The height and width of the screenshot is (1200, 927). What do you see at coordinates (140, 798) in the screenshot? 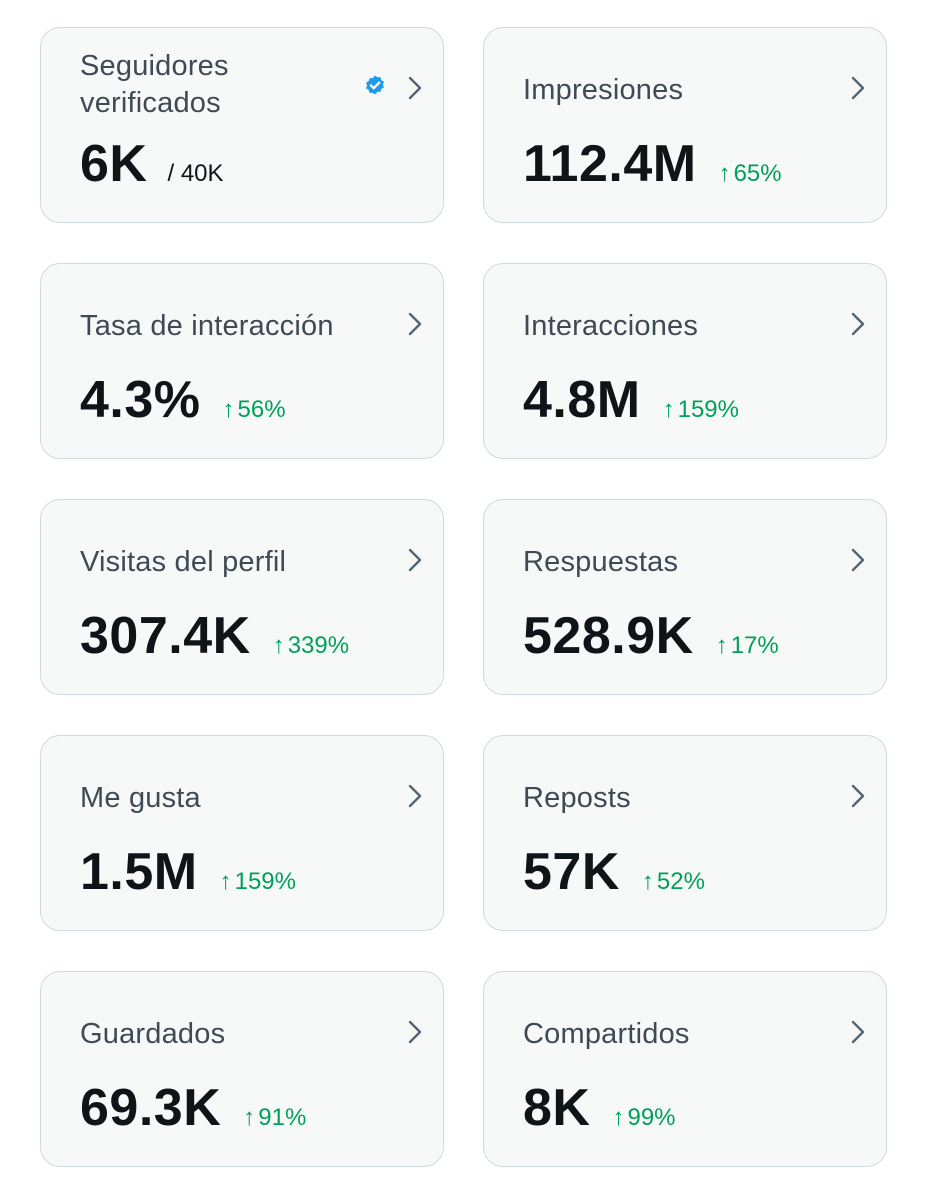
I see `card-label: Me gusta` at bounding box center [140, 798].